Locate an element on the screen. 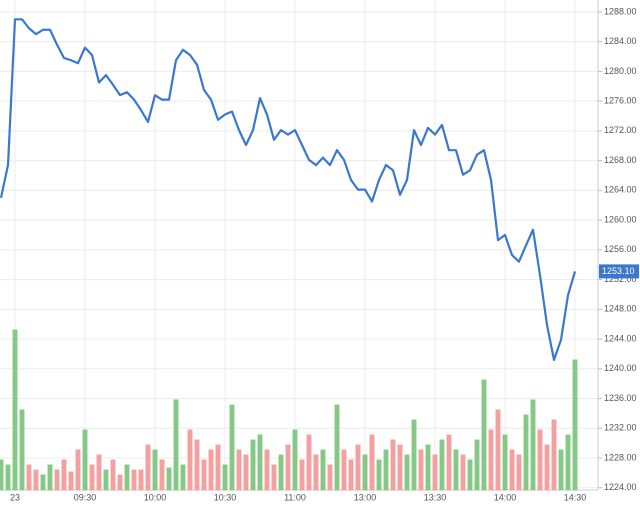  y-tick-label: 1272.00 is located at coordinates (620, 130).